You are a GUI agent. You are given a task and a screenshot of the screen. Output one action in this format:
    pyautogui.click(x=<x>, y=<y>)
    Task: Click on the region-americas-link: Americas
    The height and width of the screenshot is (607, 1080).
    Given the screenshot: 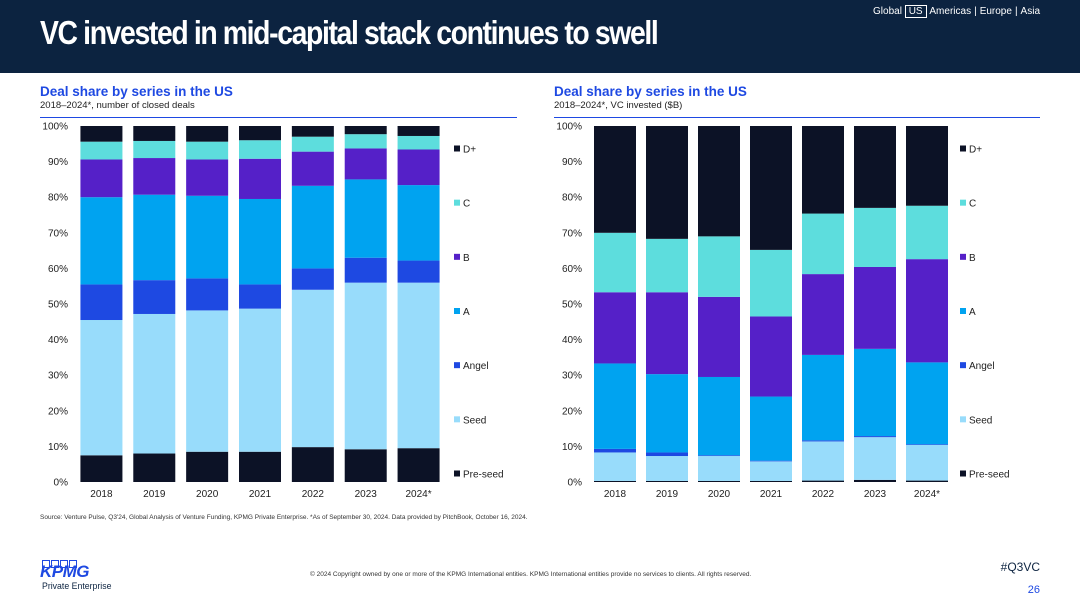 What is the action you would take?
    pyautogui.click(x=950, y=11)
    